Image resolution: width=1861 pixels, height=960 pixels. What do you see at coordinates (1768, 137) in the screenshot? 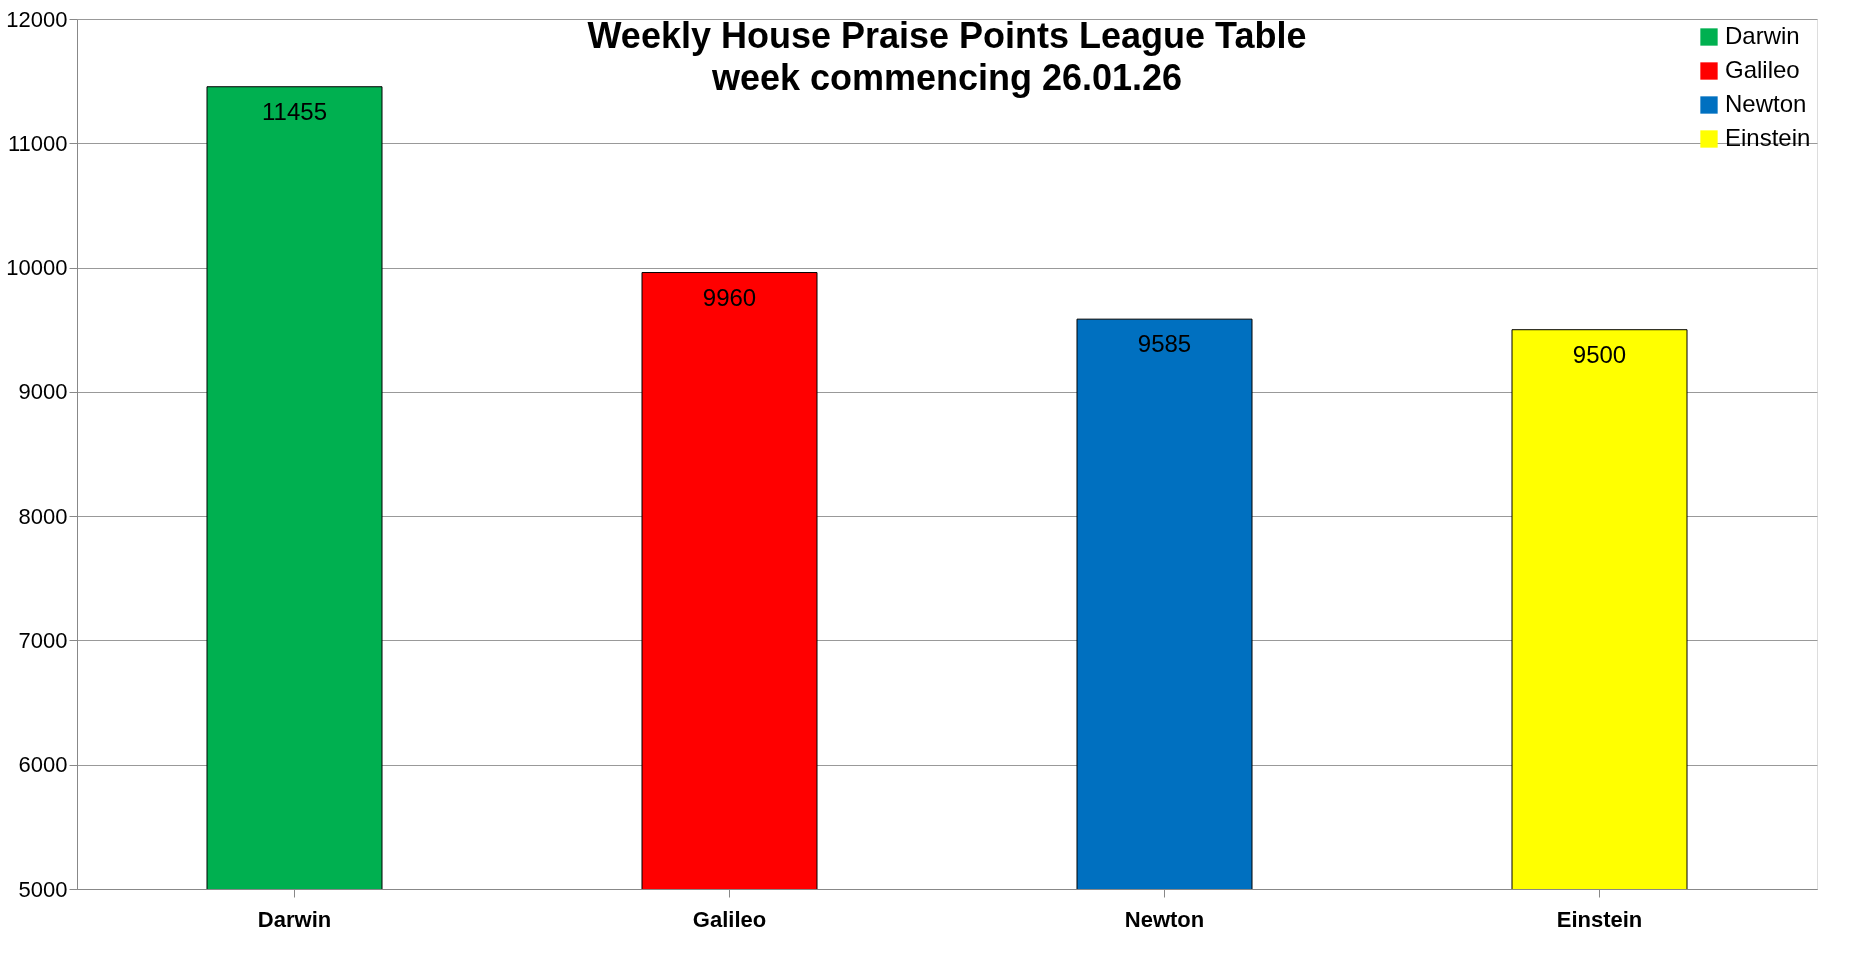
I see `legend-label: Einstein` at bounding box center [1768, 137].